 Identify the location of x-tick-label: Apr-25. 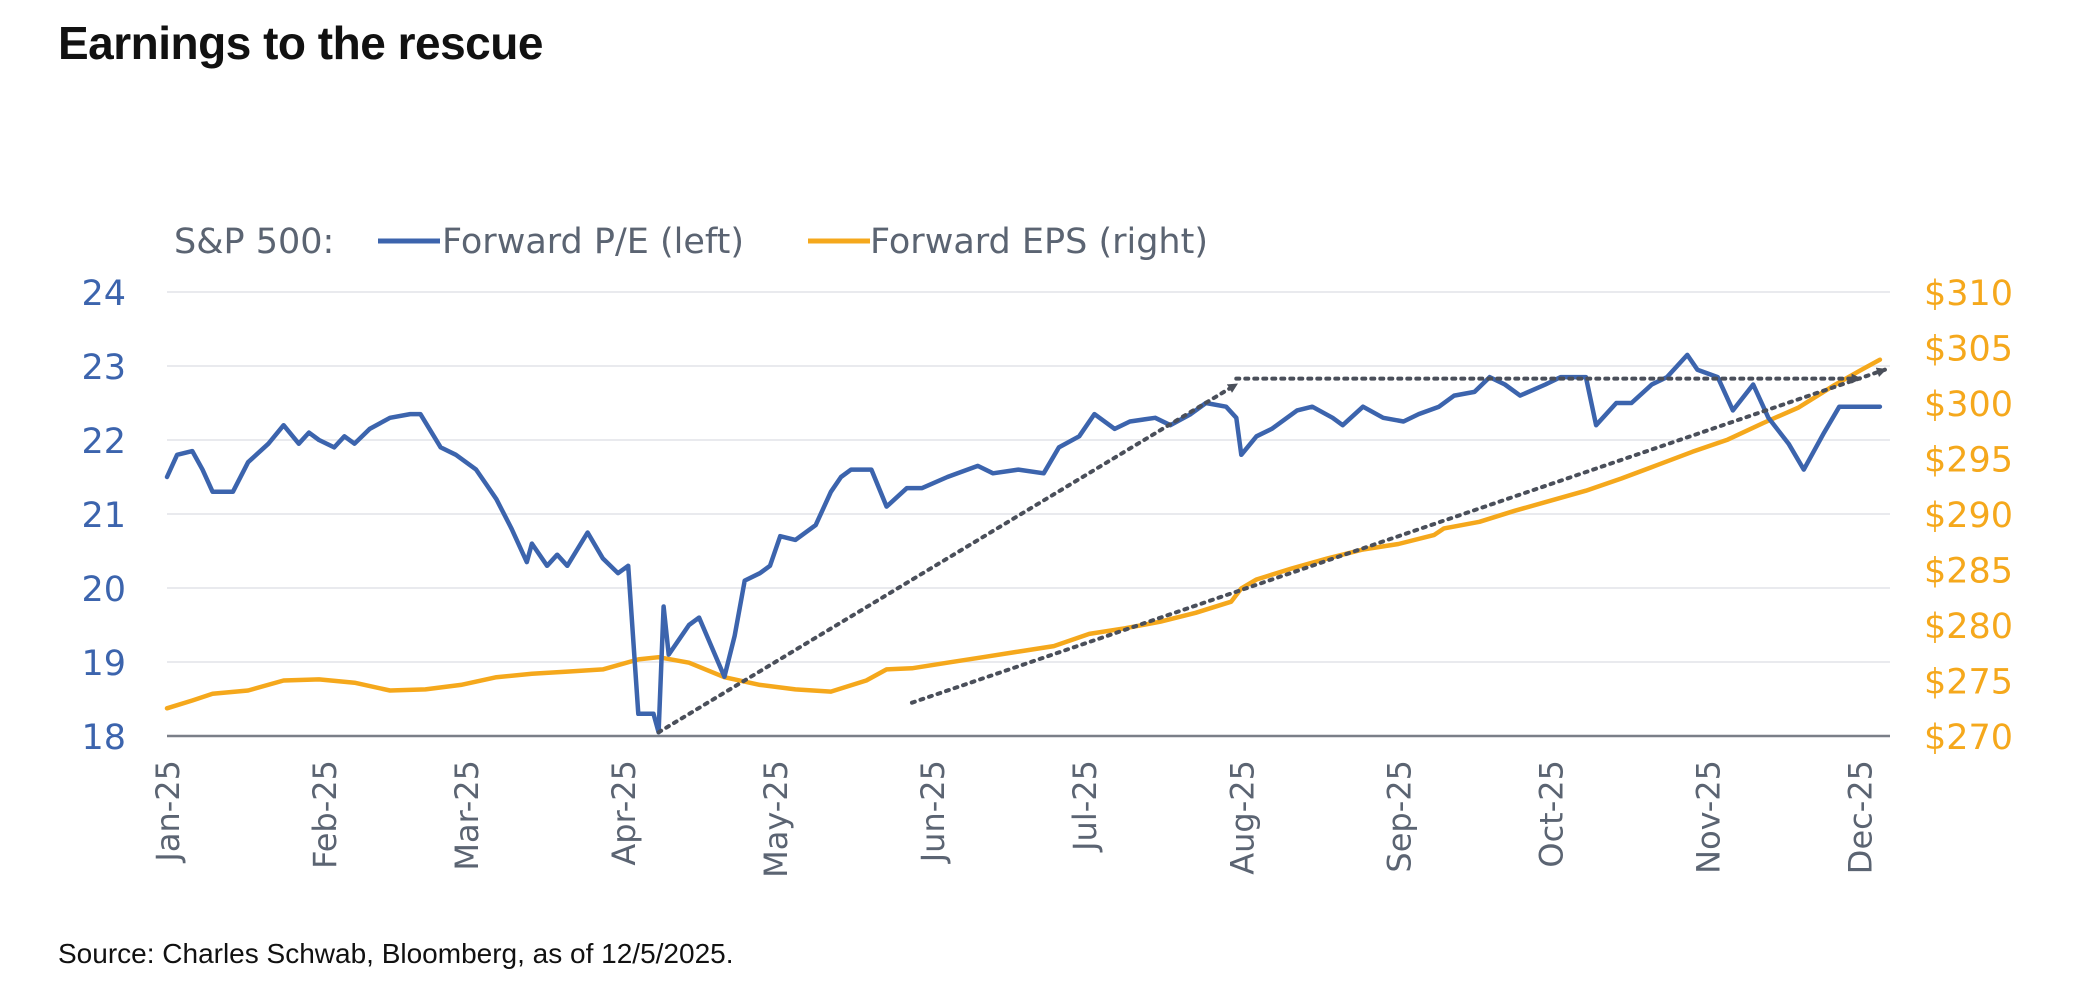
(624, 813).